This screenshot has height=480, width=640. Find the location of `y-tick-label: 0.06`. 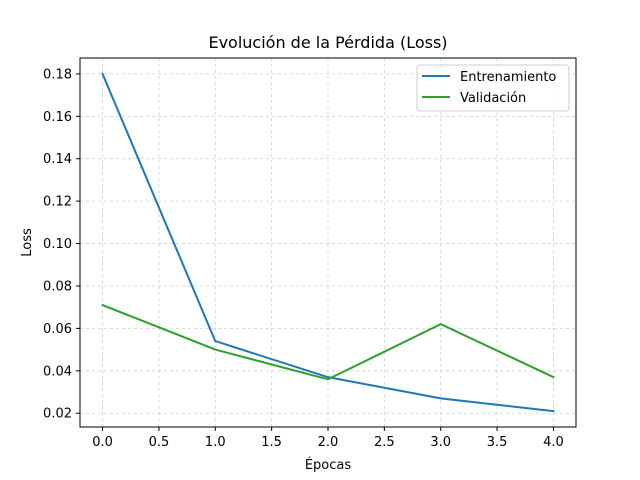

y-tick-label: 0.06 is located at coordinates (57, 329).